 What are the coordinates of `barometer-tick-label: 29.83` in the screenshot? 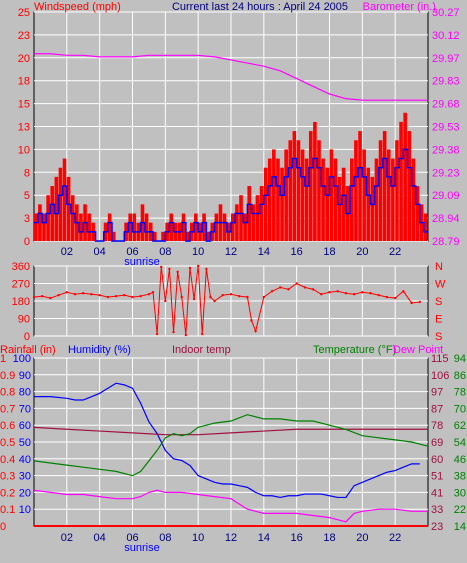 It's located at (446, 82).